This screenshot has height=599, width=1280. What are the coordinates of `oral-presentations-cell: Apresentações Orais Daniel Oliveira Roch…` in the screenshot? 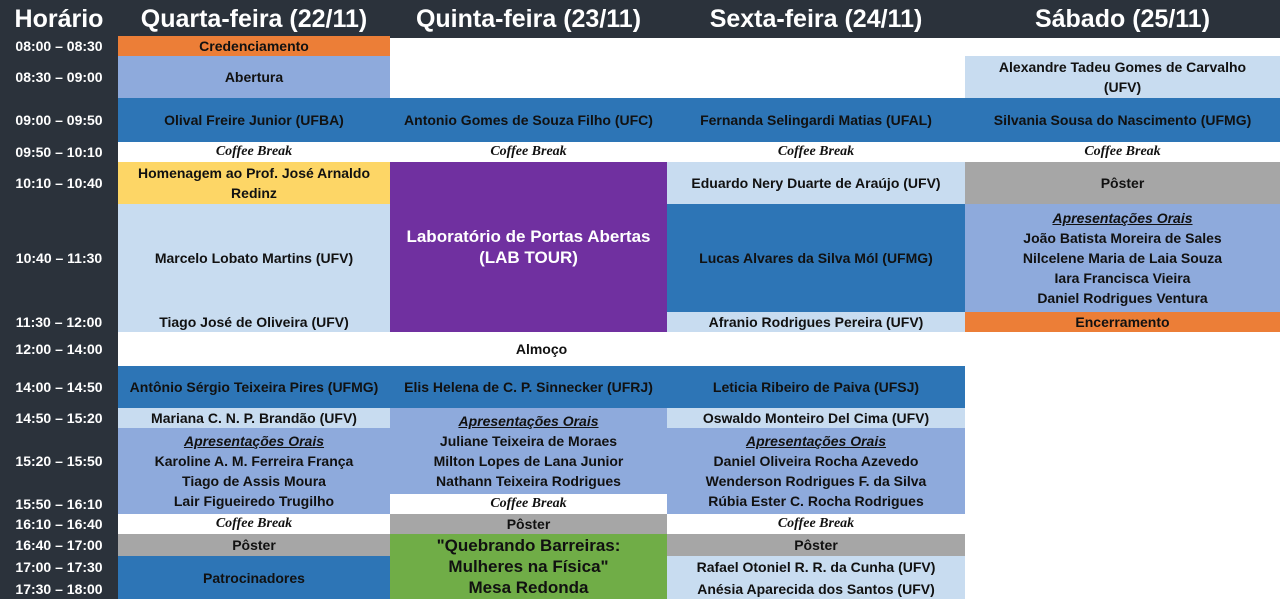 It's located at (816, 471).